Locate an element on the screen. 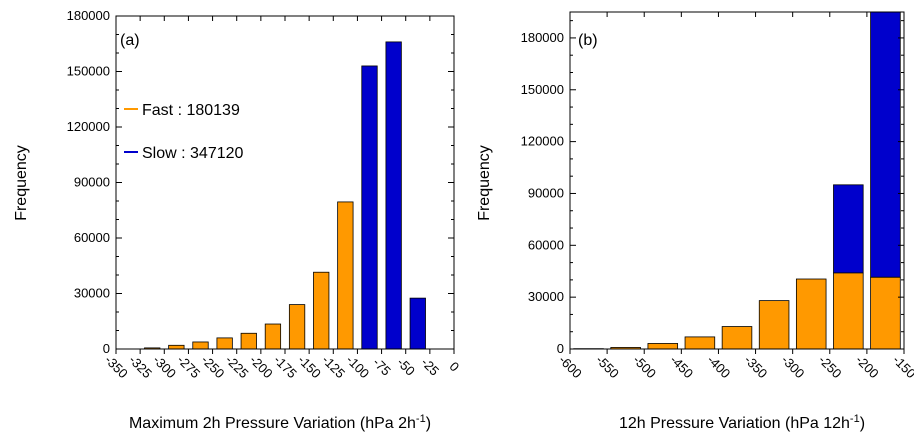  x-tick-label: 0 is located at coordinates (454, 367).